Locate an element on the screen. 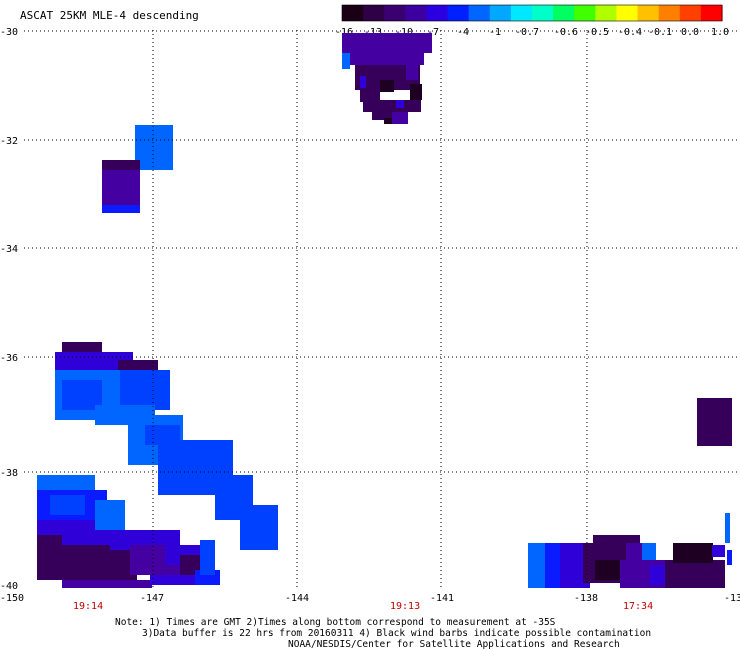 The height and width of the screenshot is (651, 740). latitude-label: -40 is located at coordinates (9, 586).